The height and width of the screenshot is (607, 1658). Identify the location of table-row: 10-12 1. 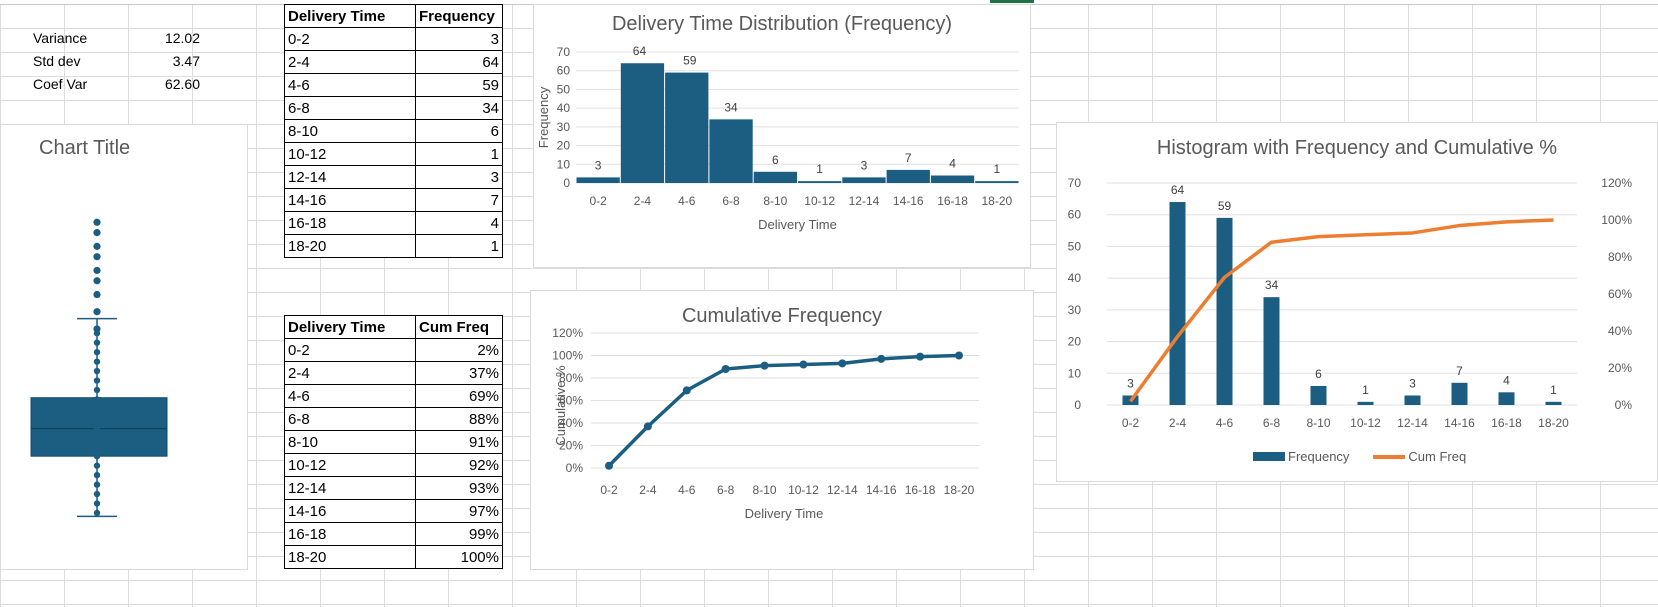
(393, 154).